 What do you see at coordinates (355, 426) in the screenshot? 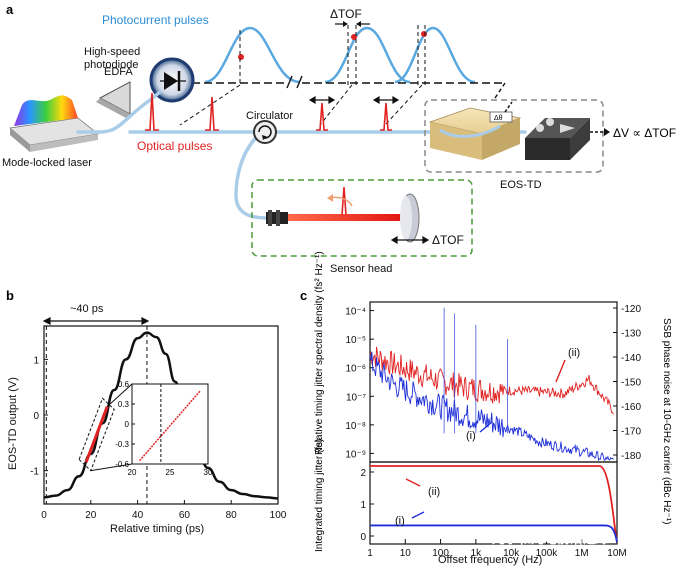
I see `plot-c-ytick-label: 10⁻⁸` at bounding box center [355, 426].